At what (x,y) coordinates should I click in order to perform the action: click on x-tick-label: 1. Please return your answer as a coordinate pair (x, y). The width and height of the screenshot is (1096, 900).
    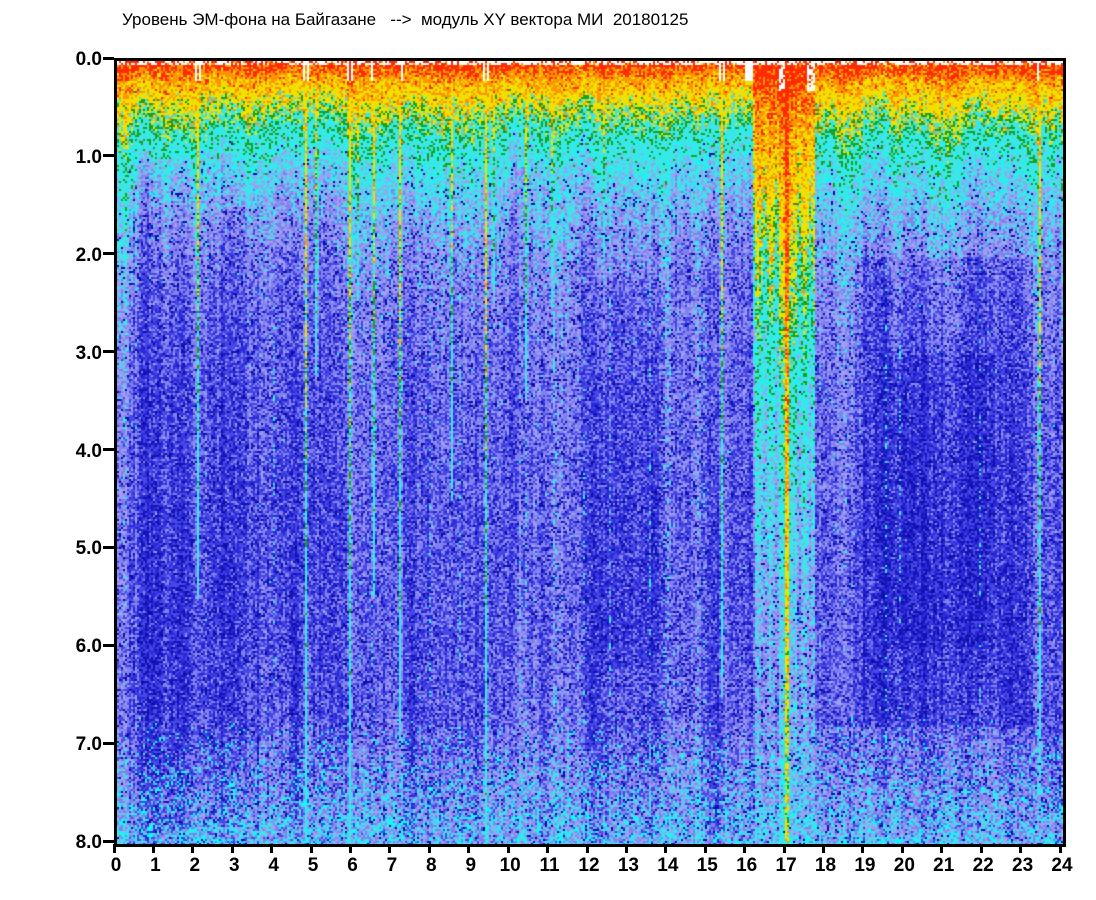
    Looking at the image, I should click on (155, 865).